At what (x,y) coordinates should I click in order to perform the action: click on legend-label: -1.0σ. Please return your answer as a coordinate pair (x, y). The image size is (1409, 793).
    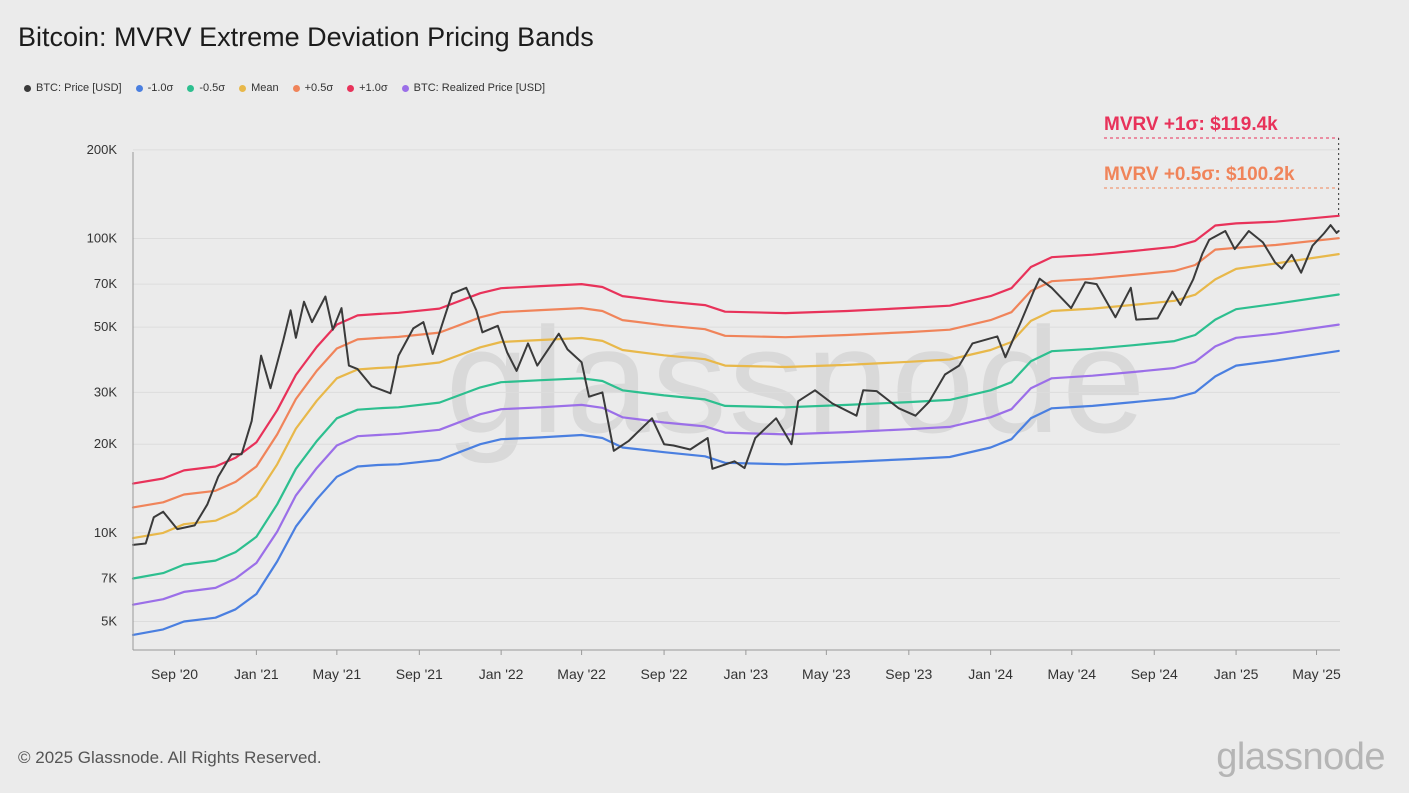
    Looking at the image, I should click on (160, 88).